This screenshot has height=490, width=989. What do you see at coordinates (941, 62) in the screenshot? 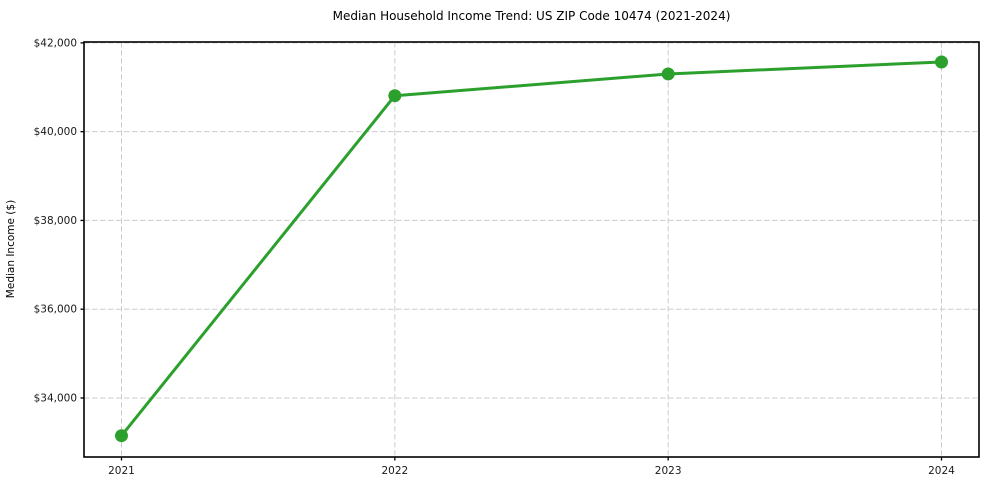
I see `data-point-2024` at bounding box center [941, 62].